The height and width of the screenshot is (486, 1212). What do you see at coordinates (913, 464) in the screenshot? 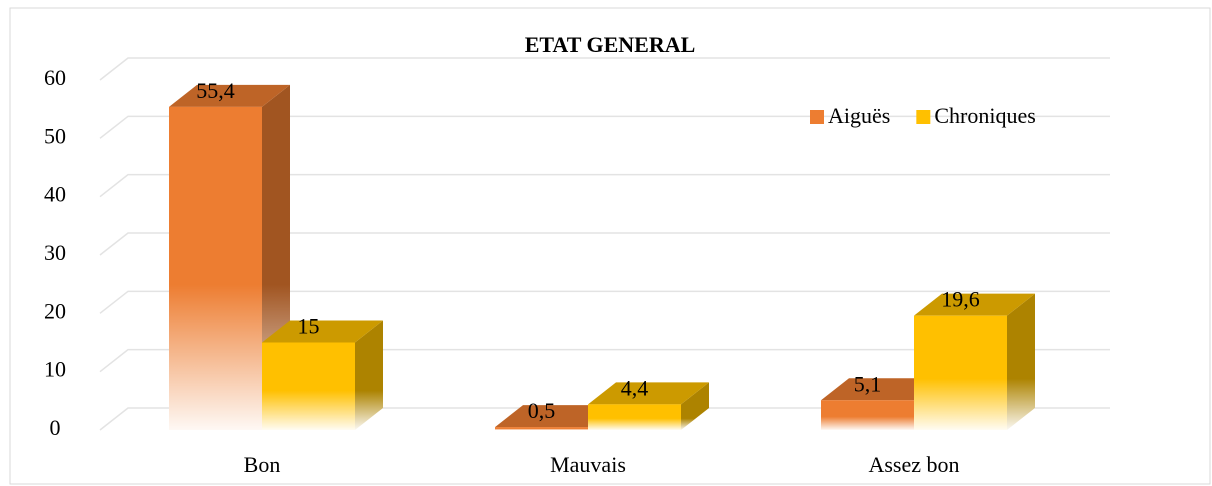
I see `x-tick-label: Assez bon` at bounding box center [913, 464].